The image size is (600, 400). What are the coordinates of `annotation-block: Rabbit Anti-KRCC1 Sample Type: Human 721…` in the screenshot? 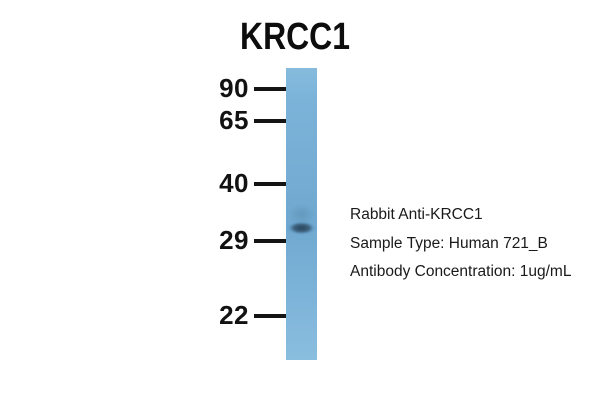 It's located at (460, 244).